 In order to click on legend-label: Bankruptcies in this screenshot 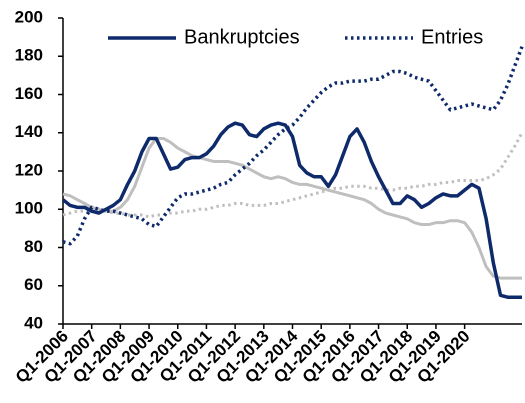, I will do `click(242, 37)`.